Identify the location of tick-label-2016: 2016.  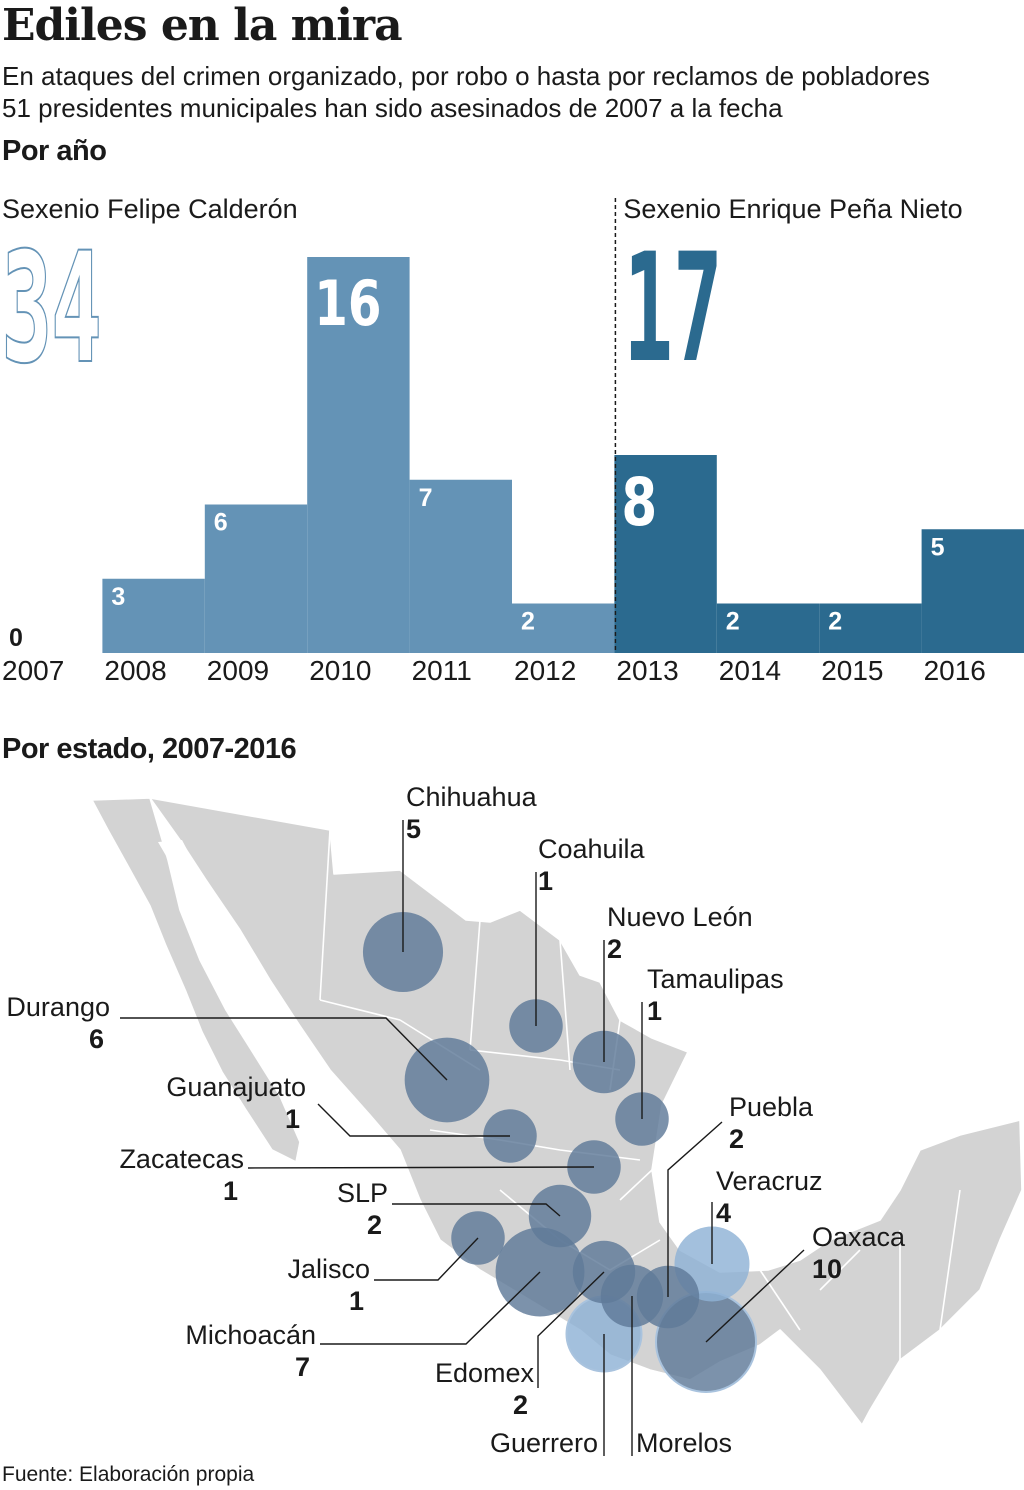
(955, 670).